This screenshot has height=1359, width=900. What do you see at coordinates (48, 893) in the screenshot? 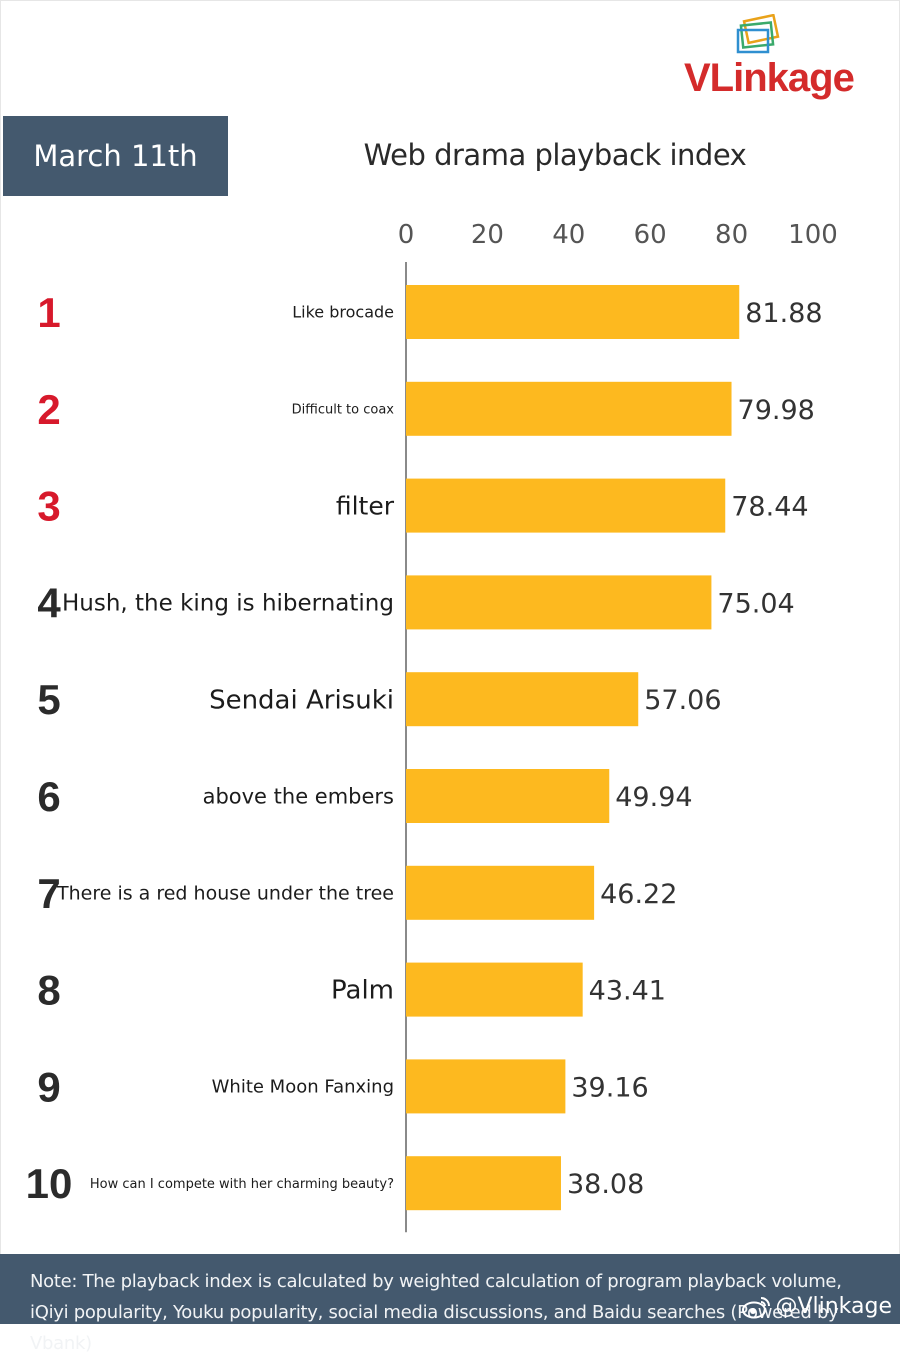
I see `rank-number: 7` at bounding box center [48, 893].